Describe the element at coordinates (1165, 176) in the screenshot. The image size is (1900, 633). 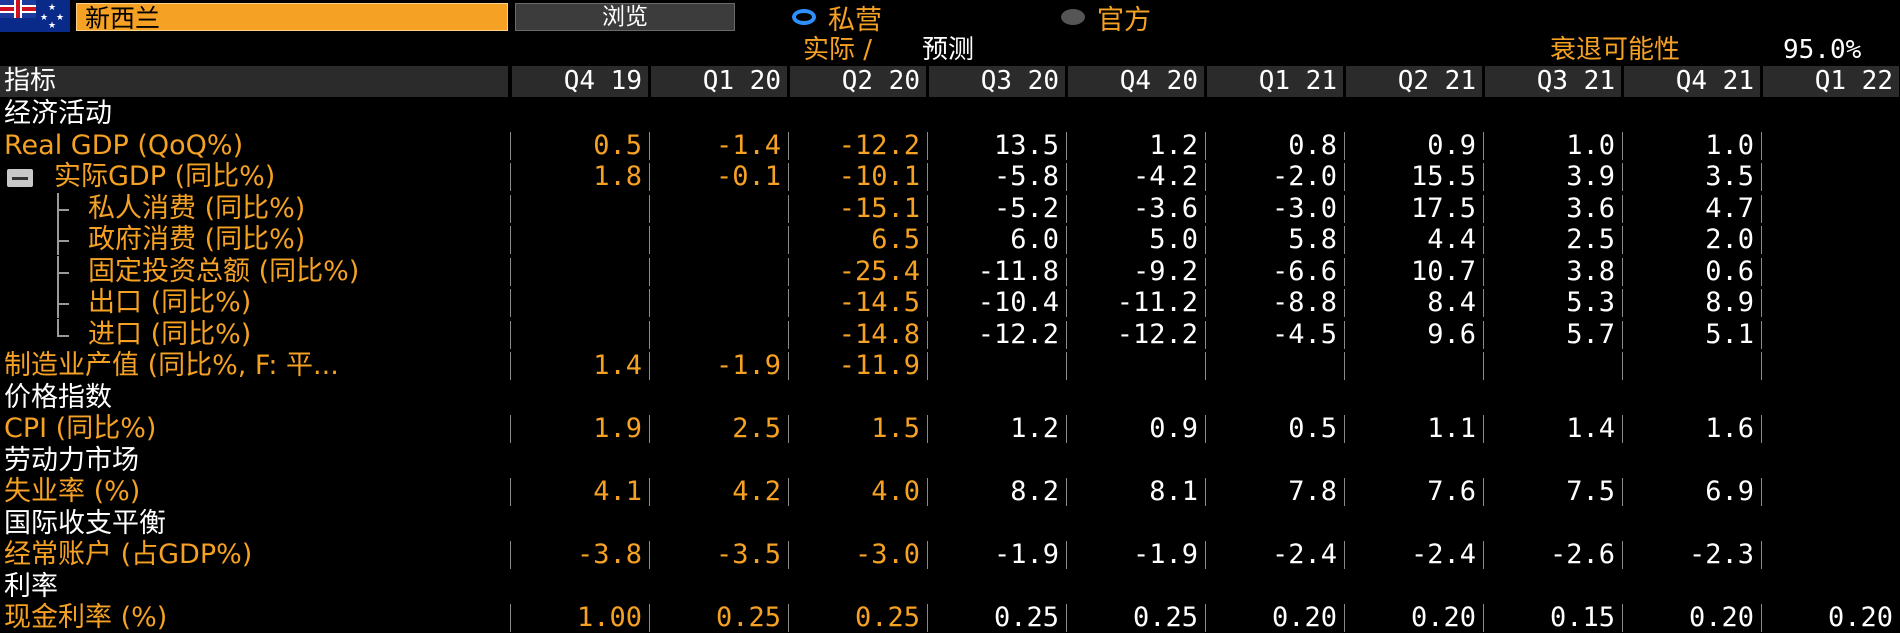
I see `value-cell: -4.2` at that location.